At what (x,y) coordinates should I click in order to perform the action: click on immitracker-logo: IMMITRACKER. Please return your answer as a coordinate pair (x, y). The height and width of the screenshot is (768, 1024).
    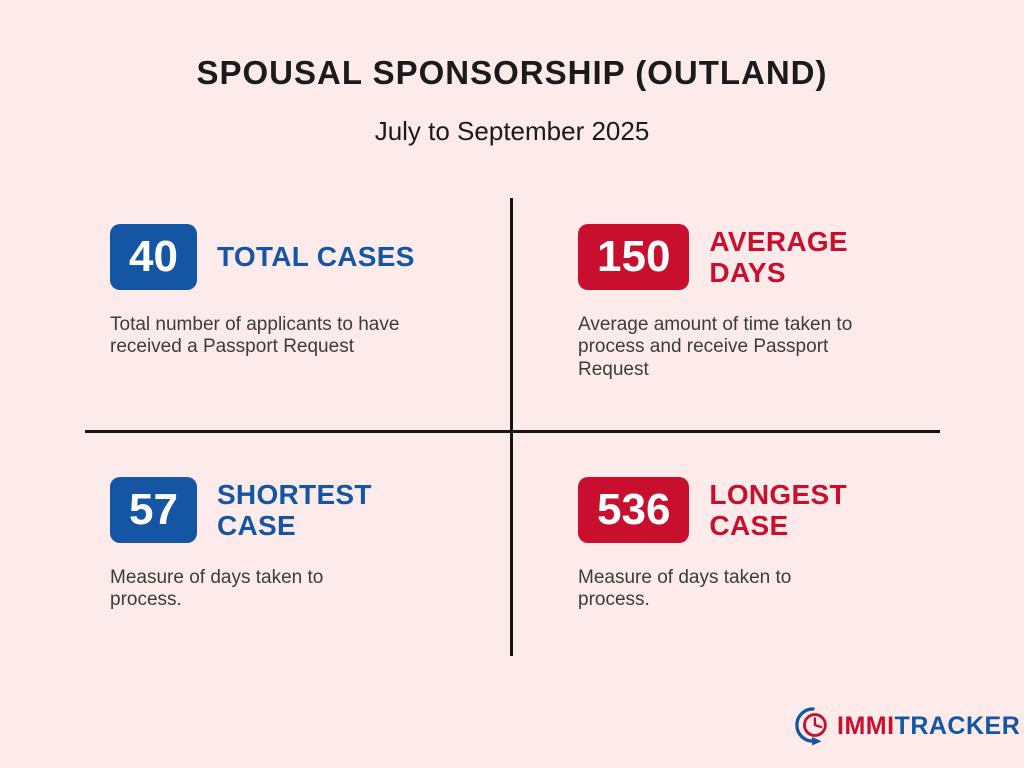
    Looking at the image, I should click on (907, 726).